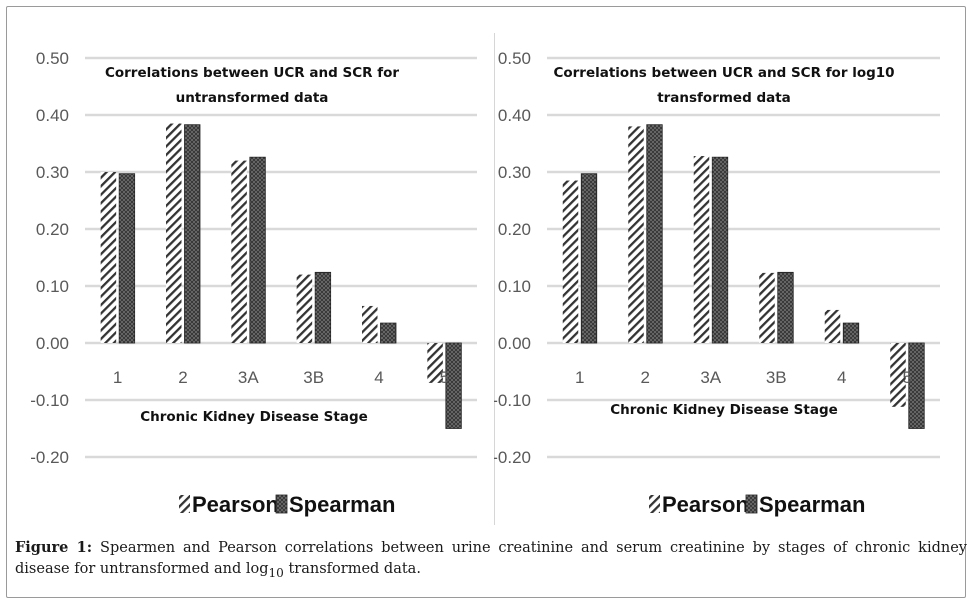 The width and height of the screenshot is (972, 605). Describe the element at coordinates (724, 98) in the screenshot. I see `chart-title-line: transformed data` at that location.